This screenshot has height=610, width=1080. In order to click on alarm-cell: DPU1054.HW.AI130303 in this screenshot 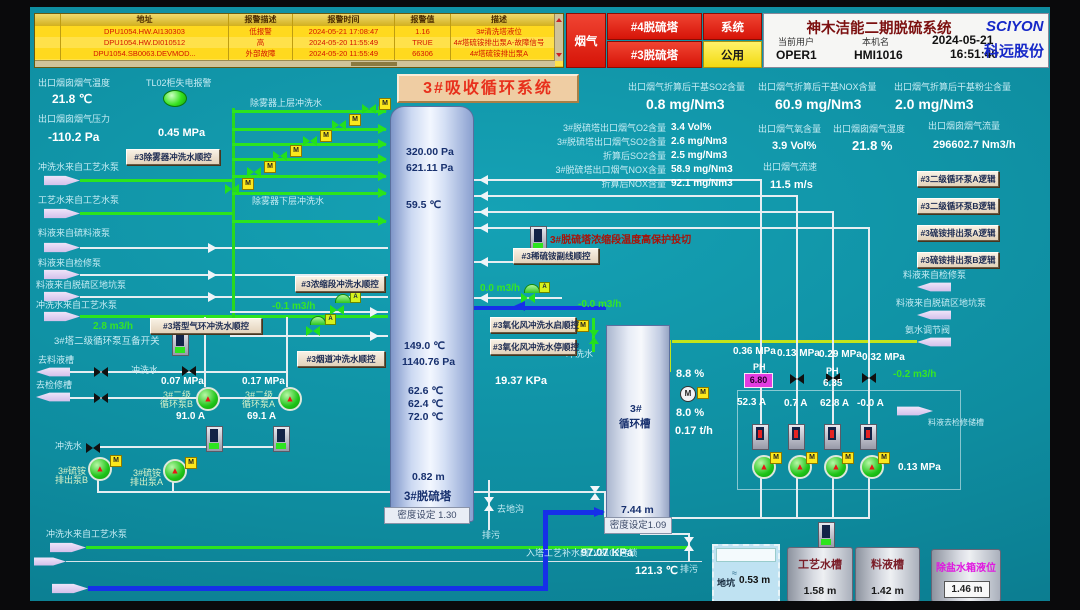, I will do `click(145, 31)`.